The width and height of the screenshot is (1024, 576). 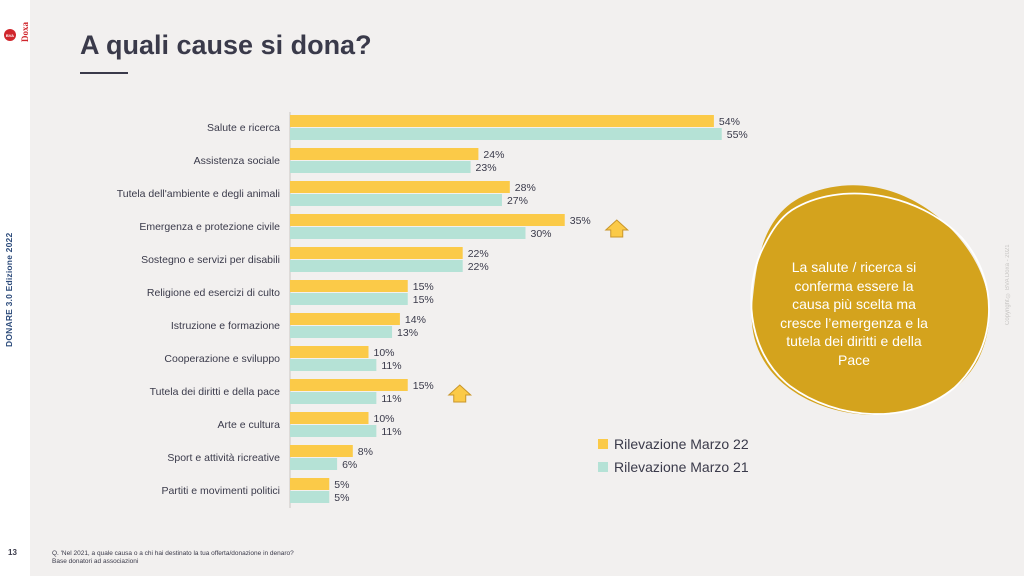 I want to click on legend-label-marzo21: Rilevazione Marzo 21, so click(x=681, y=466).